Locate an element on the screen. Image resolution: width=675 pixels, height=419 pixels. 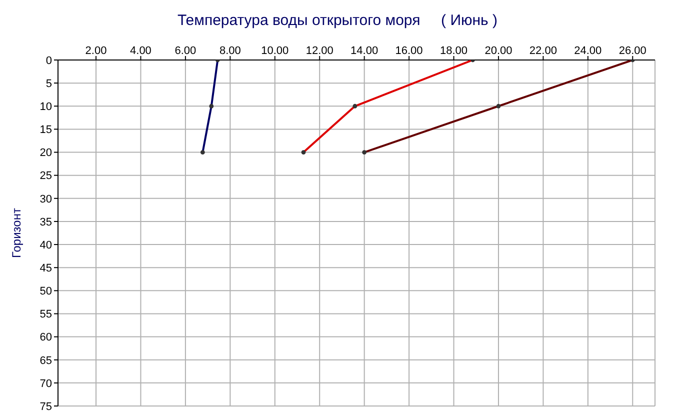
x-tick-label: 10.00 is located at coordinates (275, 51).